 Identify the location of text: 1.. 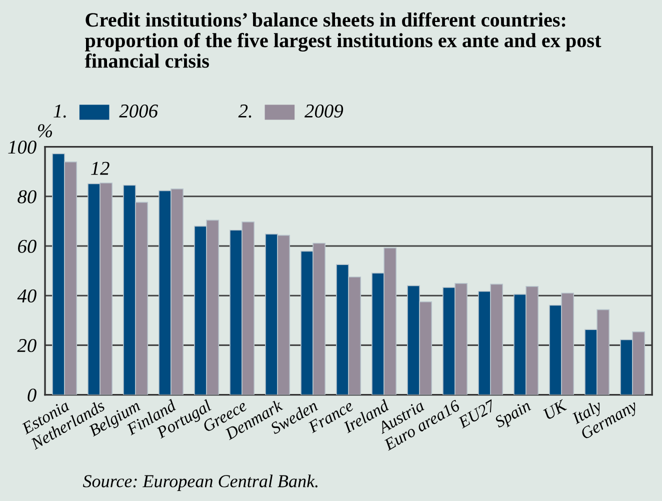
(60, 111).